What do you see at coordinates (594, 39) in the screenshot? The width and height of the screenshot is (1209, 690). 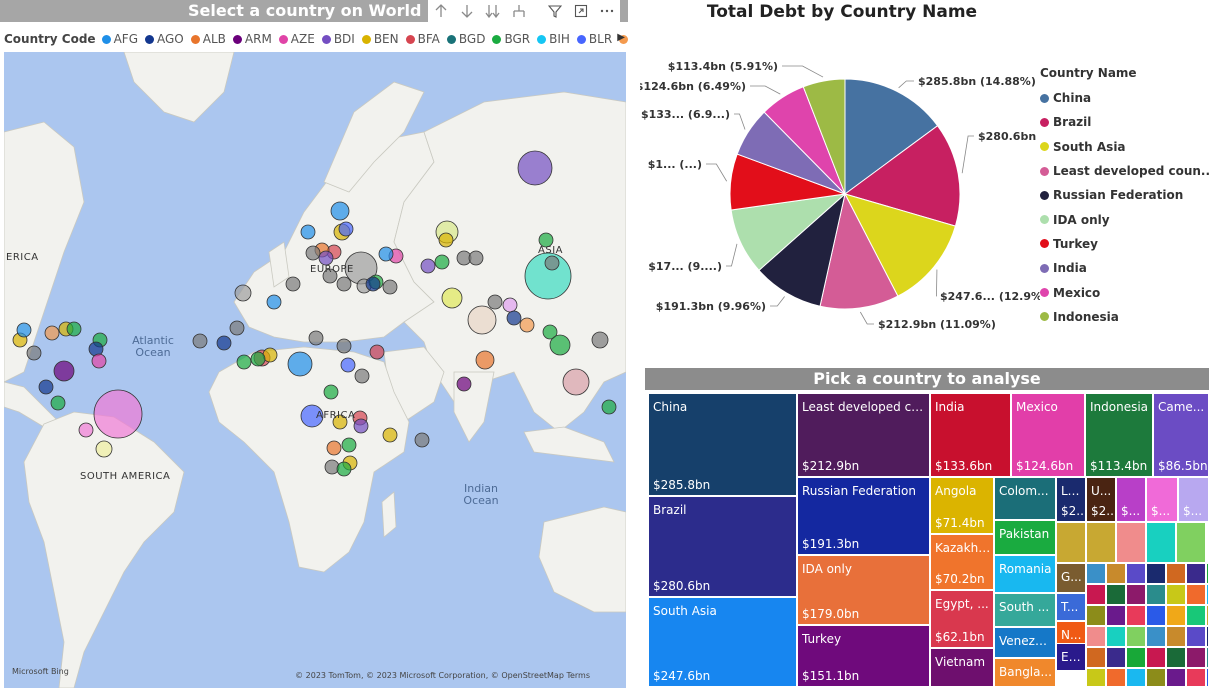 I see `legend-item-blr: BLR` at bounding box center [594, 39].